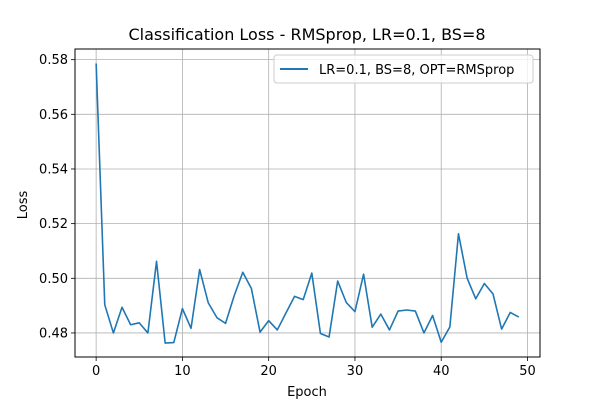 This screenshot has height=400, width=600. I want to click on x-tick-label: 20, so click(268, 371).